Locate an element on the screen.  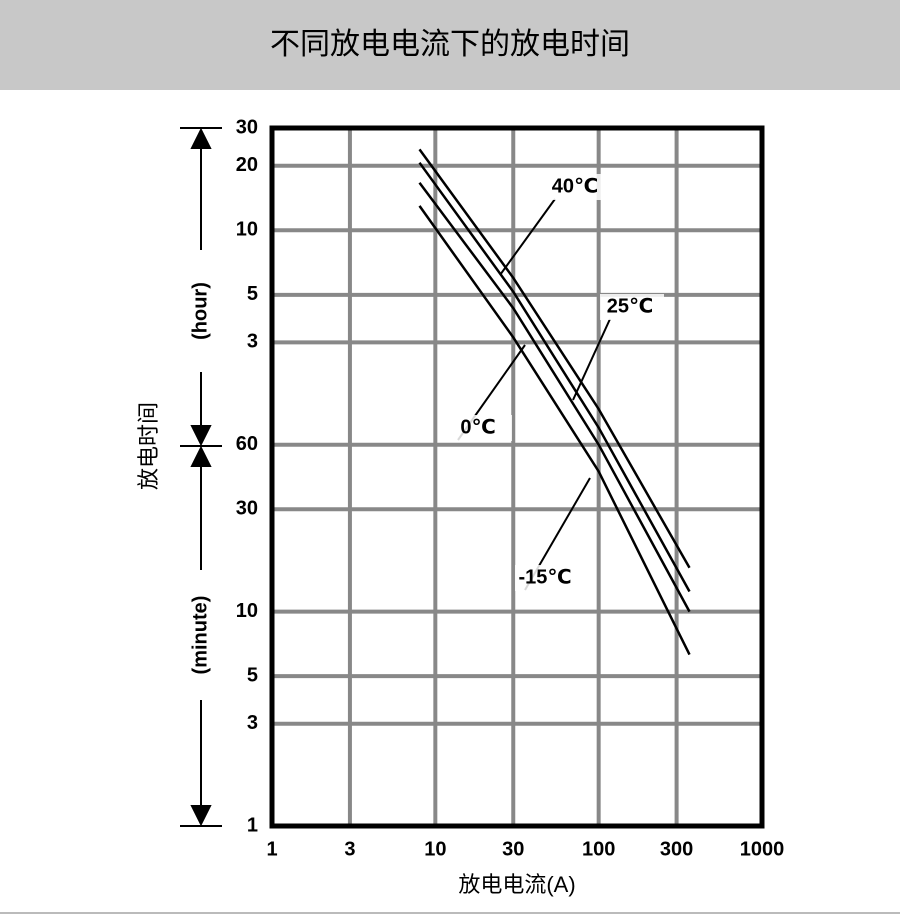
x-tick-label: 30 is located at coordinates (513, 849).